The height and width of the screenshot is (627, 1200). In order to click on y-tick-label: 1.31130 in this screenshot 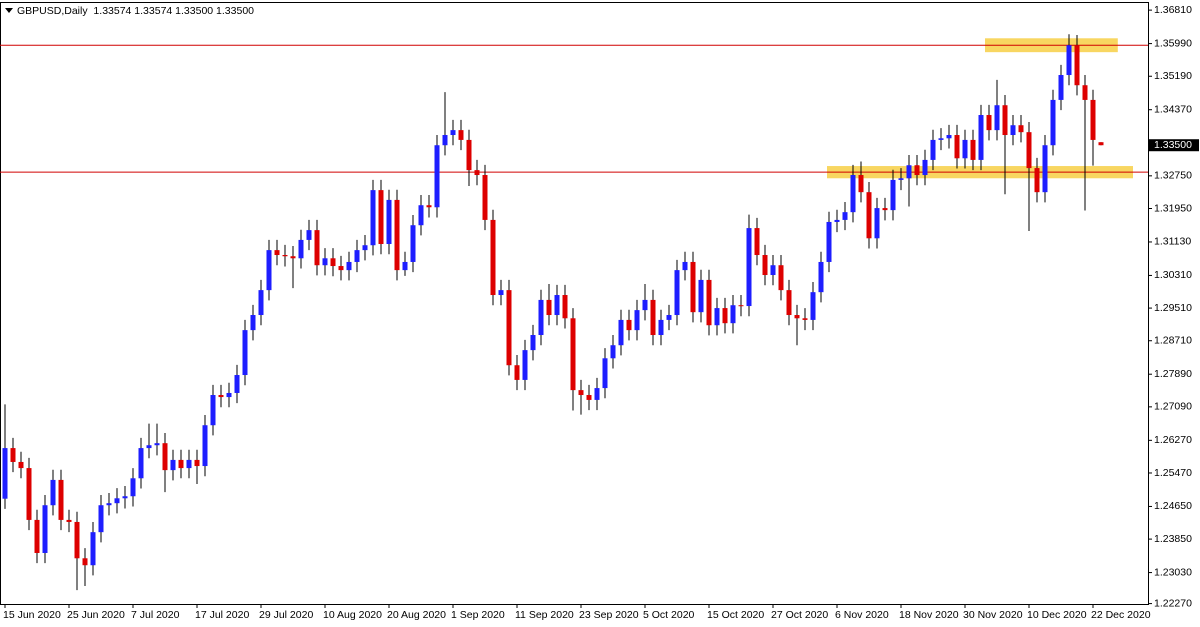, I will do `click(1172, 242)`.